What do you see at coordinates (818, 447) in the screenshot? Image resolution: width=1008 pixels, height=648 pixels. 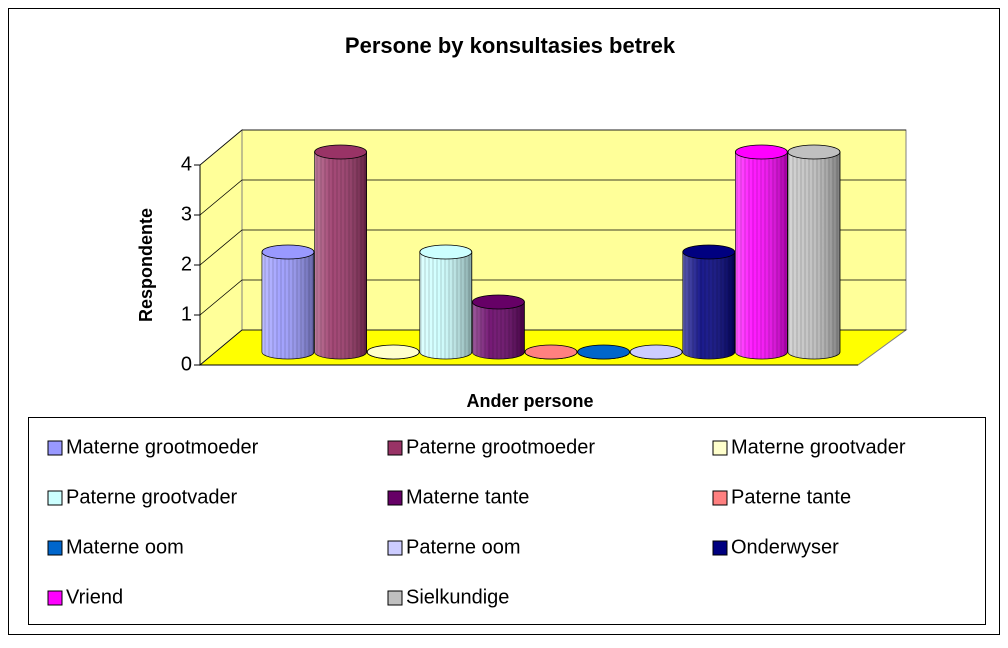 I see `legend-label: Materne grootvader` at bounding box center [818, 447].